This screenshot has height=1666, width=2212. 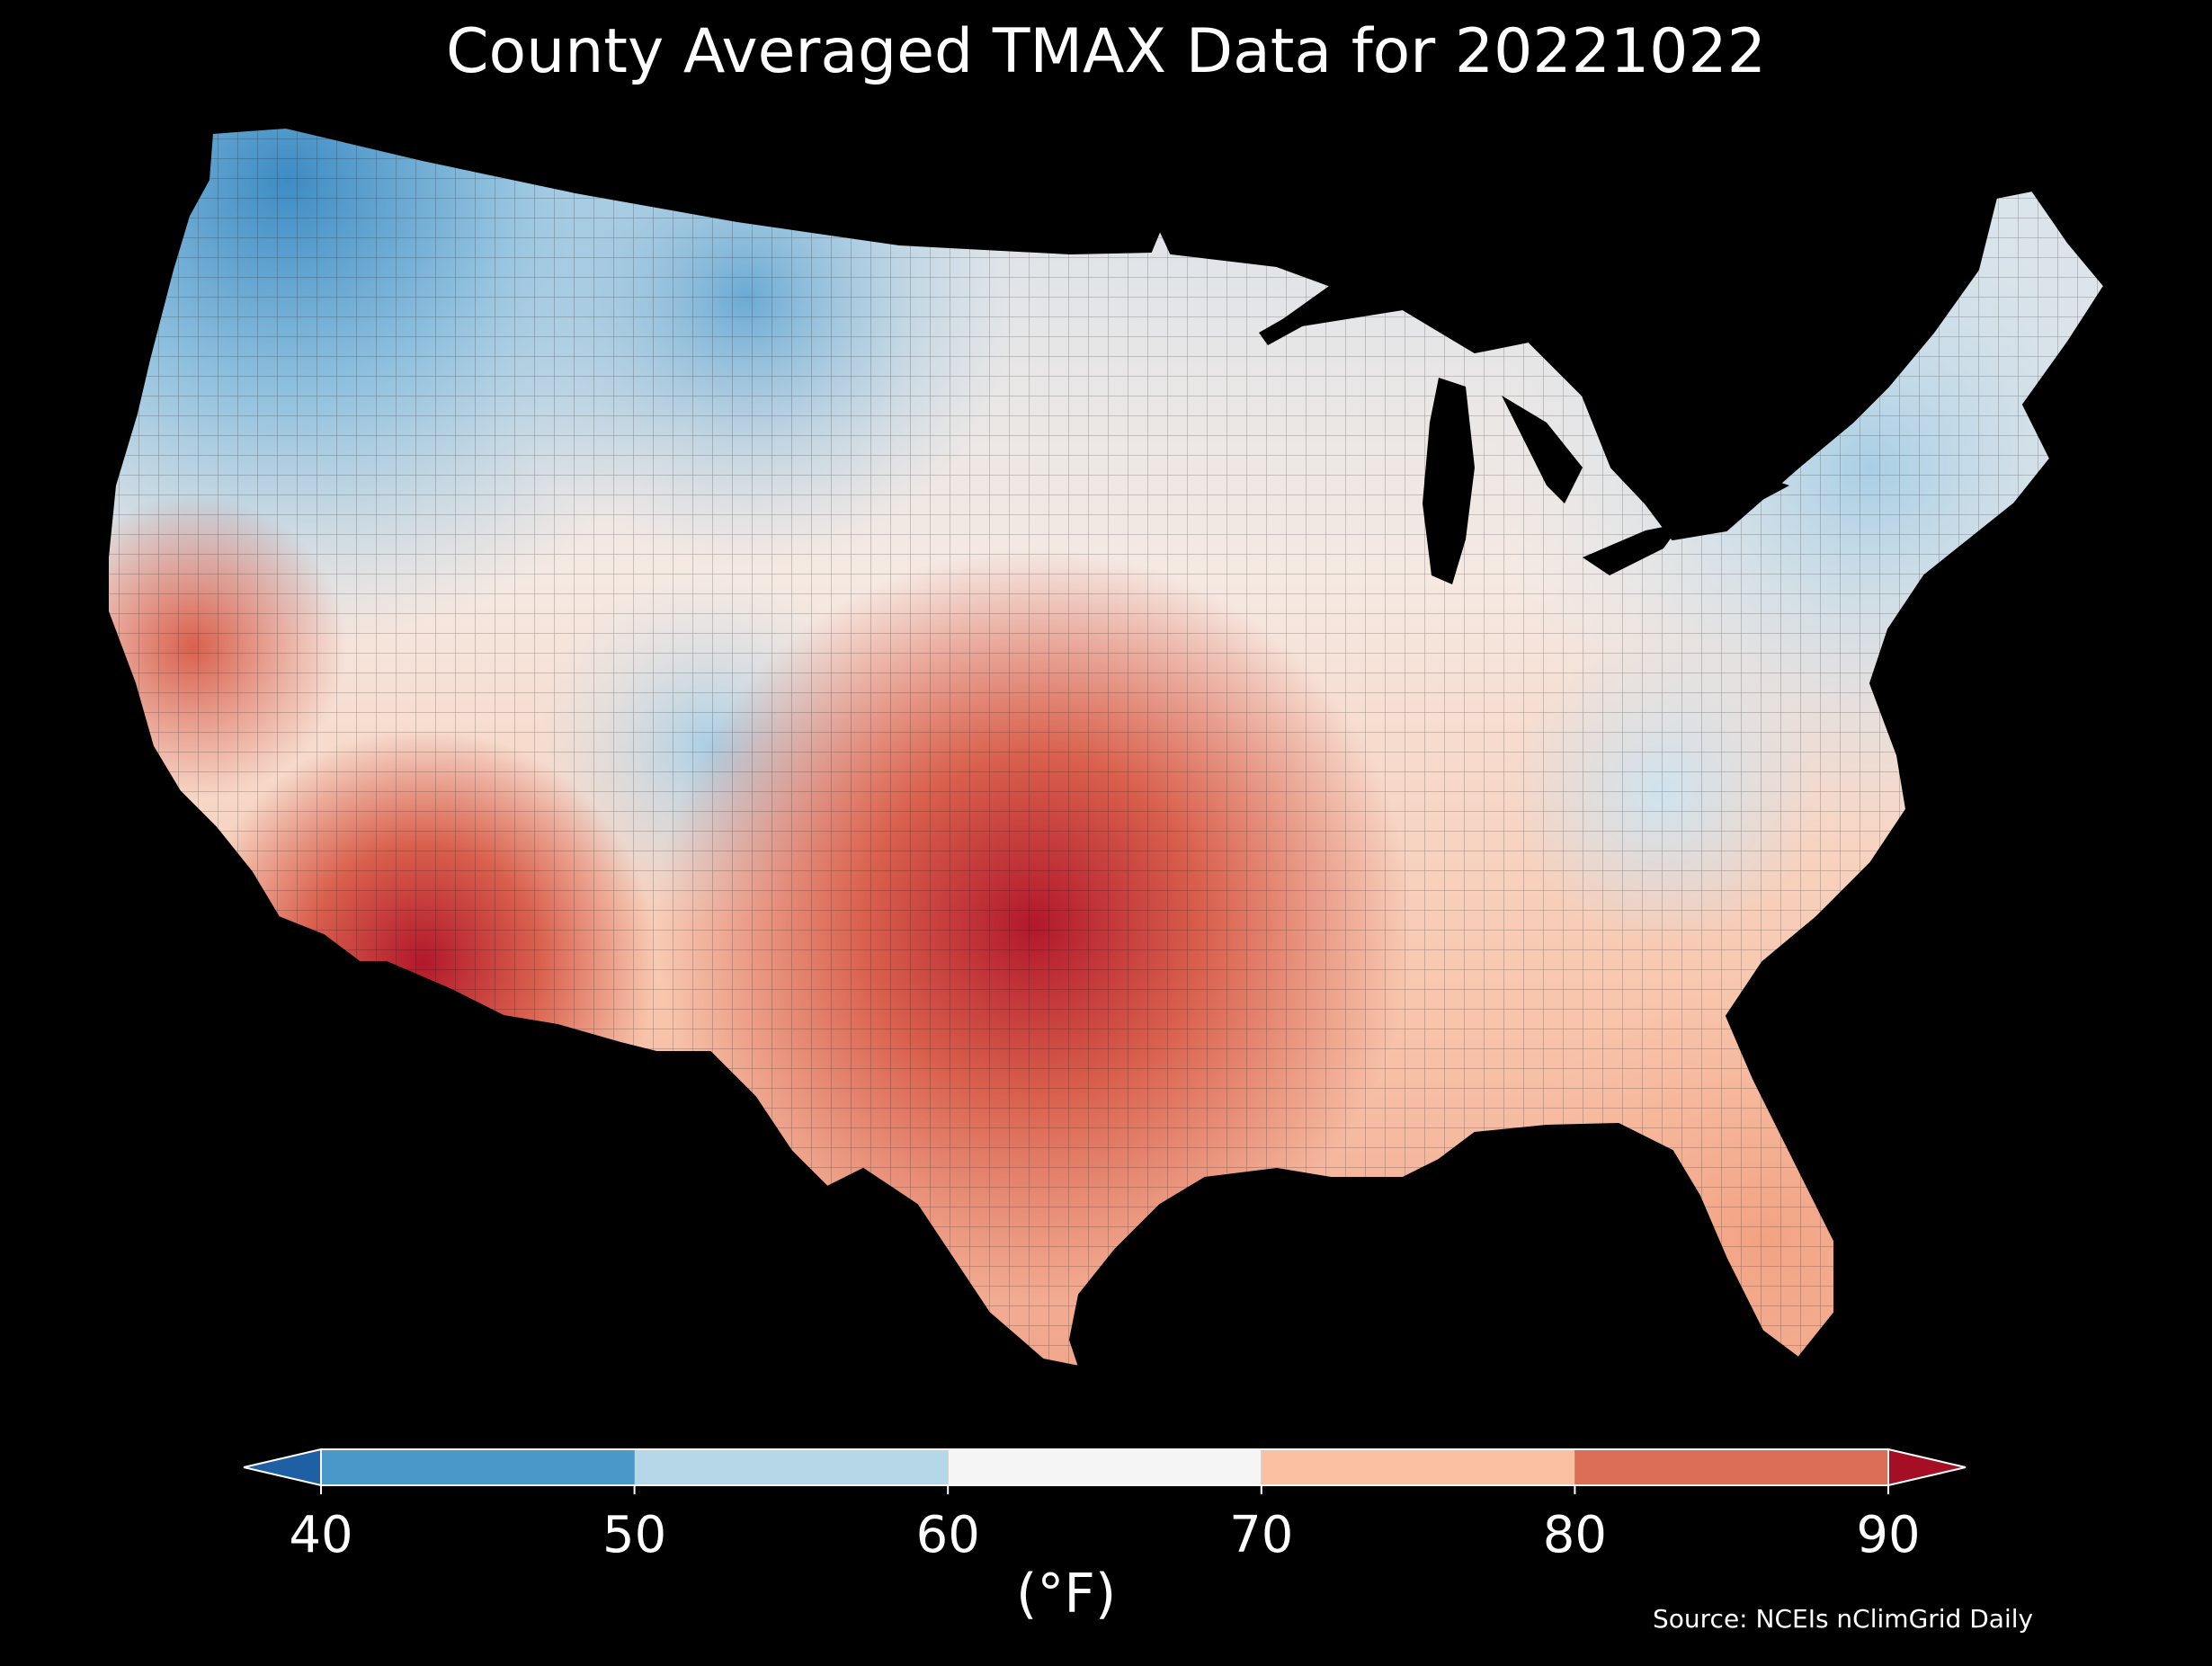 I want to click on colorbar-over-arrow, so click(x=1927, y=1468).